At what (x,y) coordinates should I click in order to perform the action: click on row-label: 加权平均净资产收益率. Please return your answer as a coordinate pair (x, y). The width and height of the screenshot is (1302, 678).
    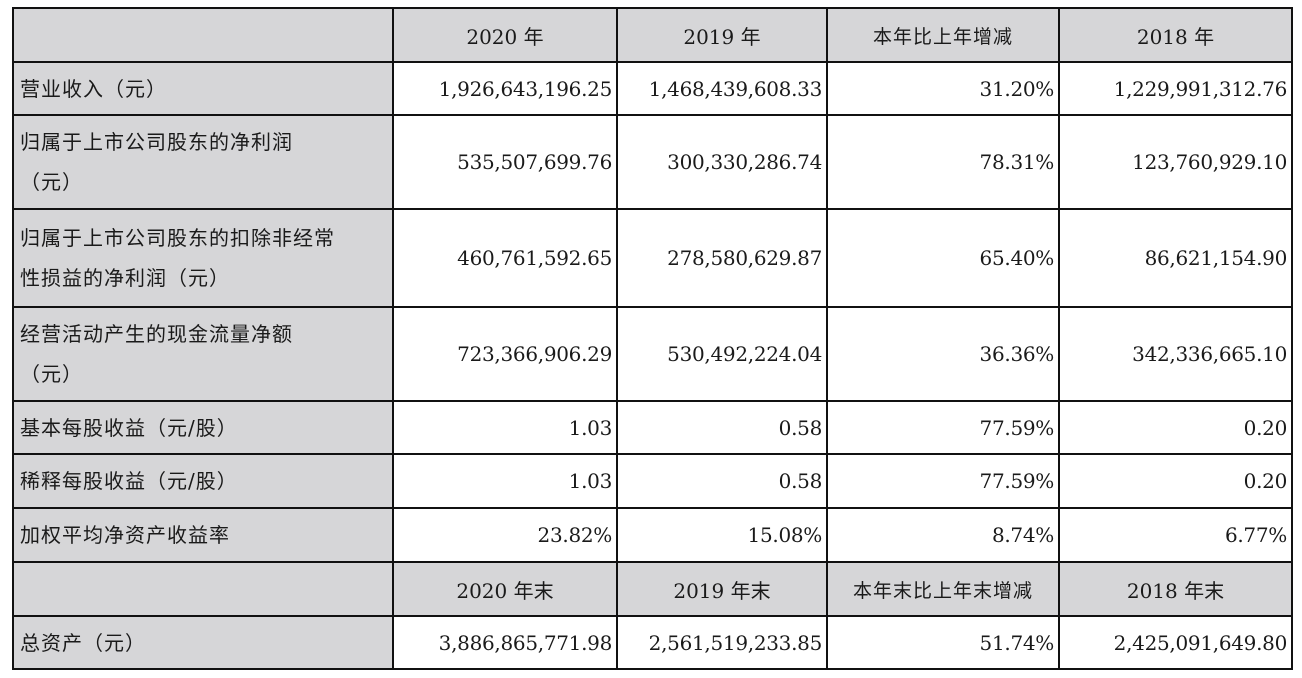
    Looking at the image, I should click on (203, 535).